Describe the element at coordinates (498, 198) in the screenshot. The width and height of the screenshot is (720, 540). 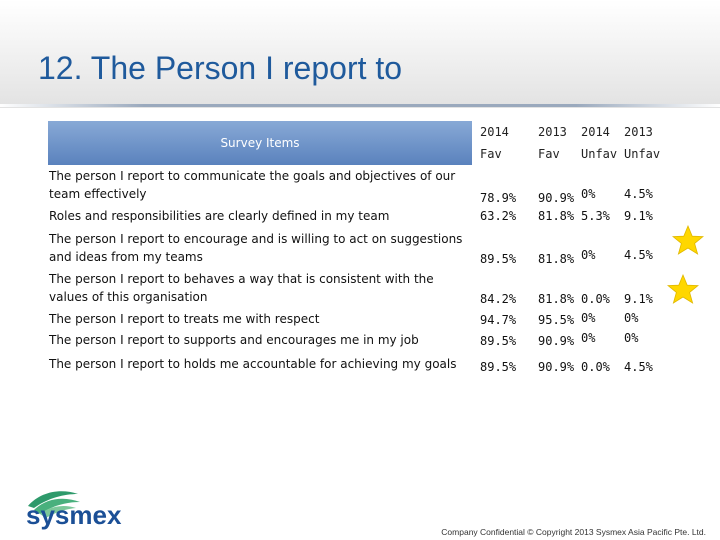
I see `fav-2014-cell: 78.9%` at that location.